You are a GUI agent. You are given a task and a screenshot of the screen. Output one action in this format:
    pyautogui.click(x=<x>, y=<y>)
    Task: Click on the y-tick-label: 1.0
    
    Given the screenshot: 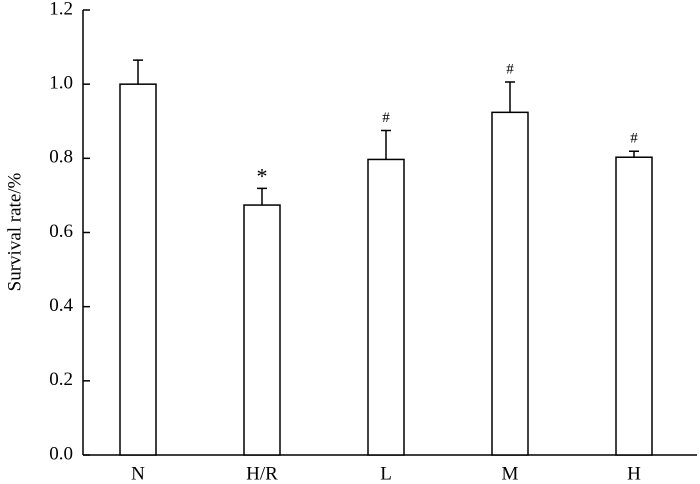 What is the action you would take?
    pyautogui.click(x=61, y=83)
    